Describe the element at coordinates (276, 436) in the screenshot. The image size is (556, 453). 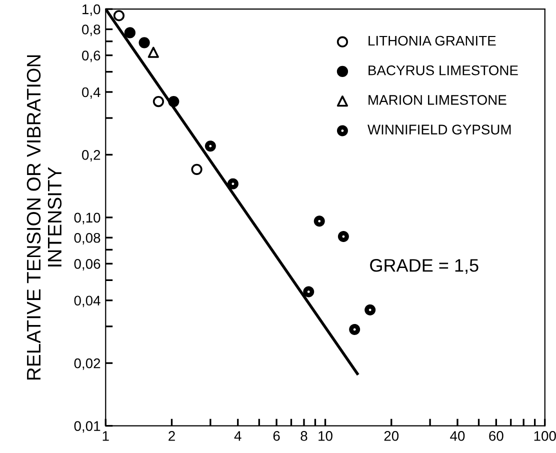
I see `x-tick-label: 6` at that location.